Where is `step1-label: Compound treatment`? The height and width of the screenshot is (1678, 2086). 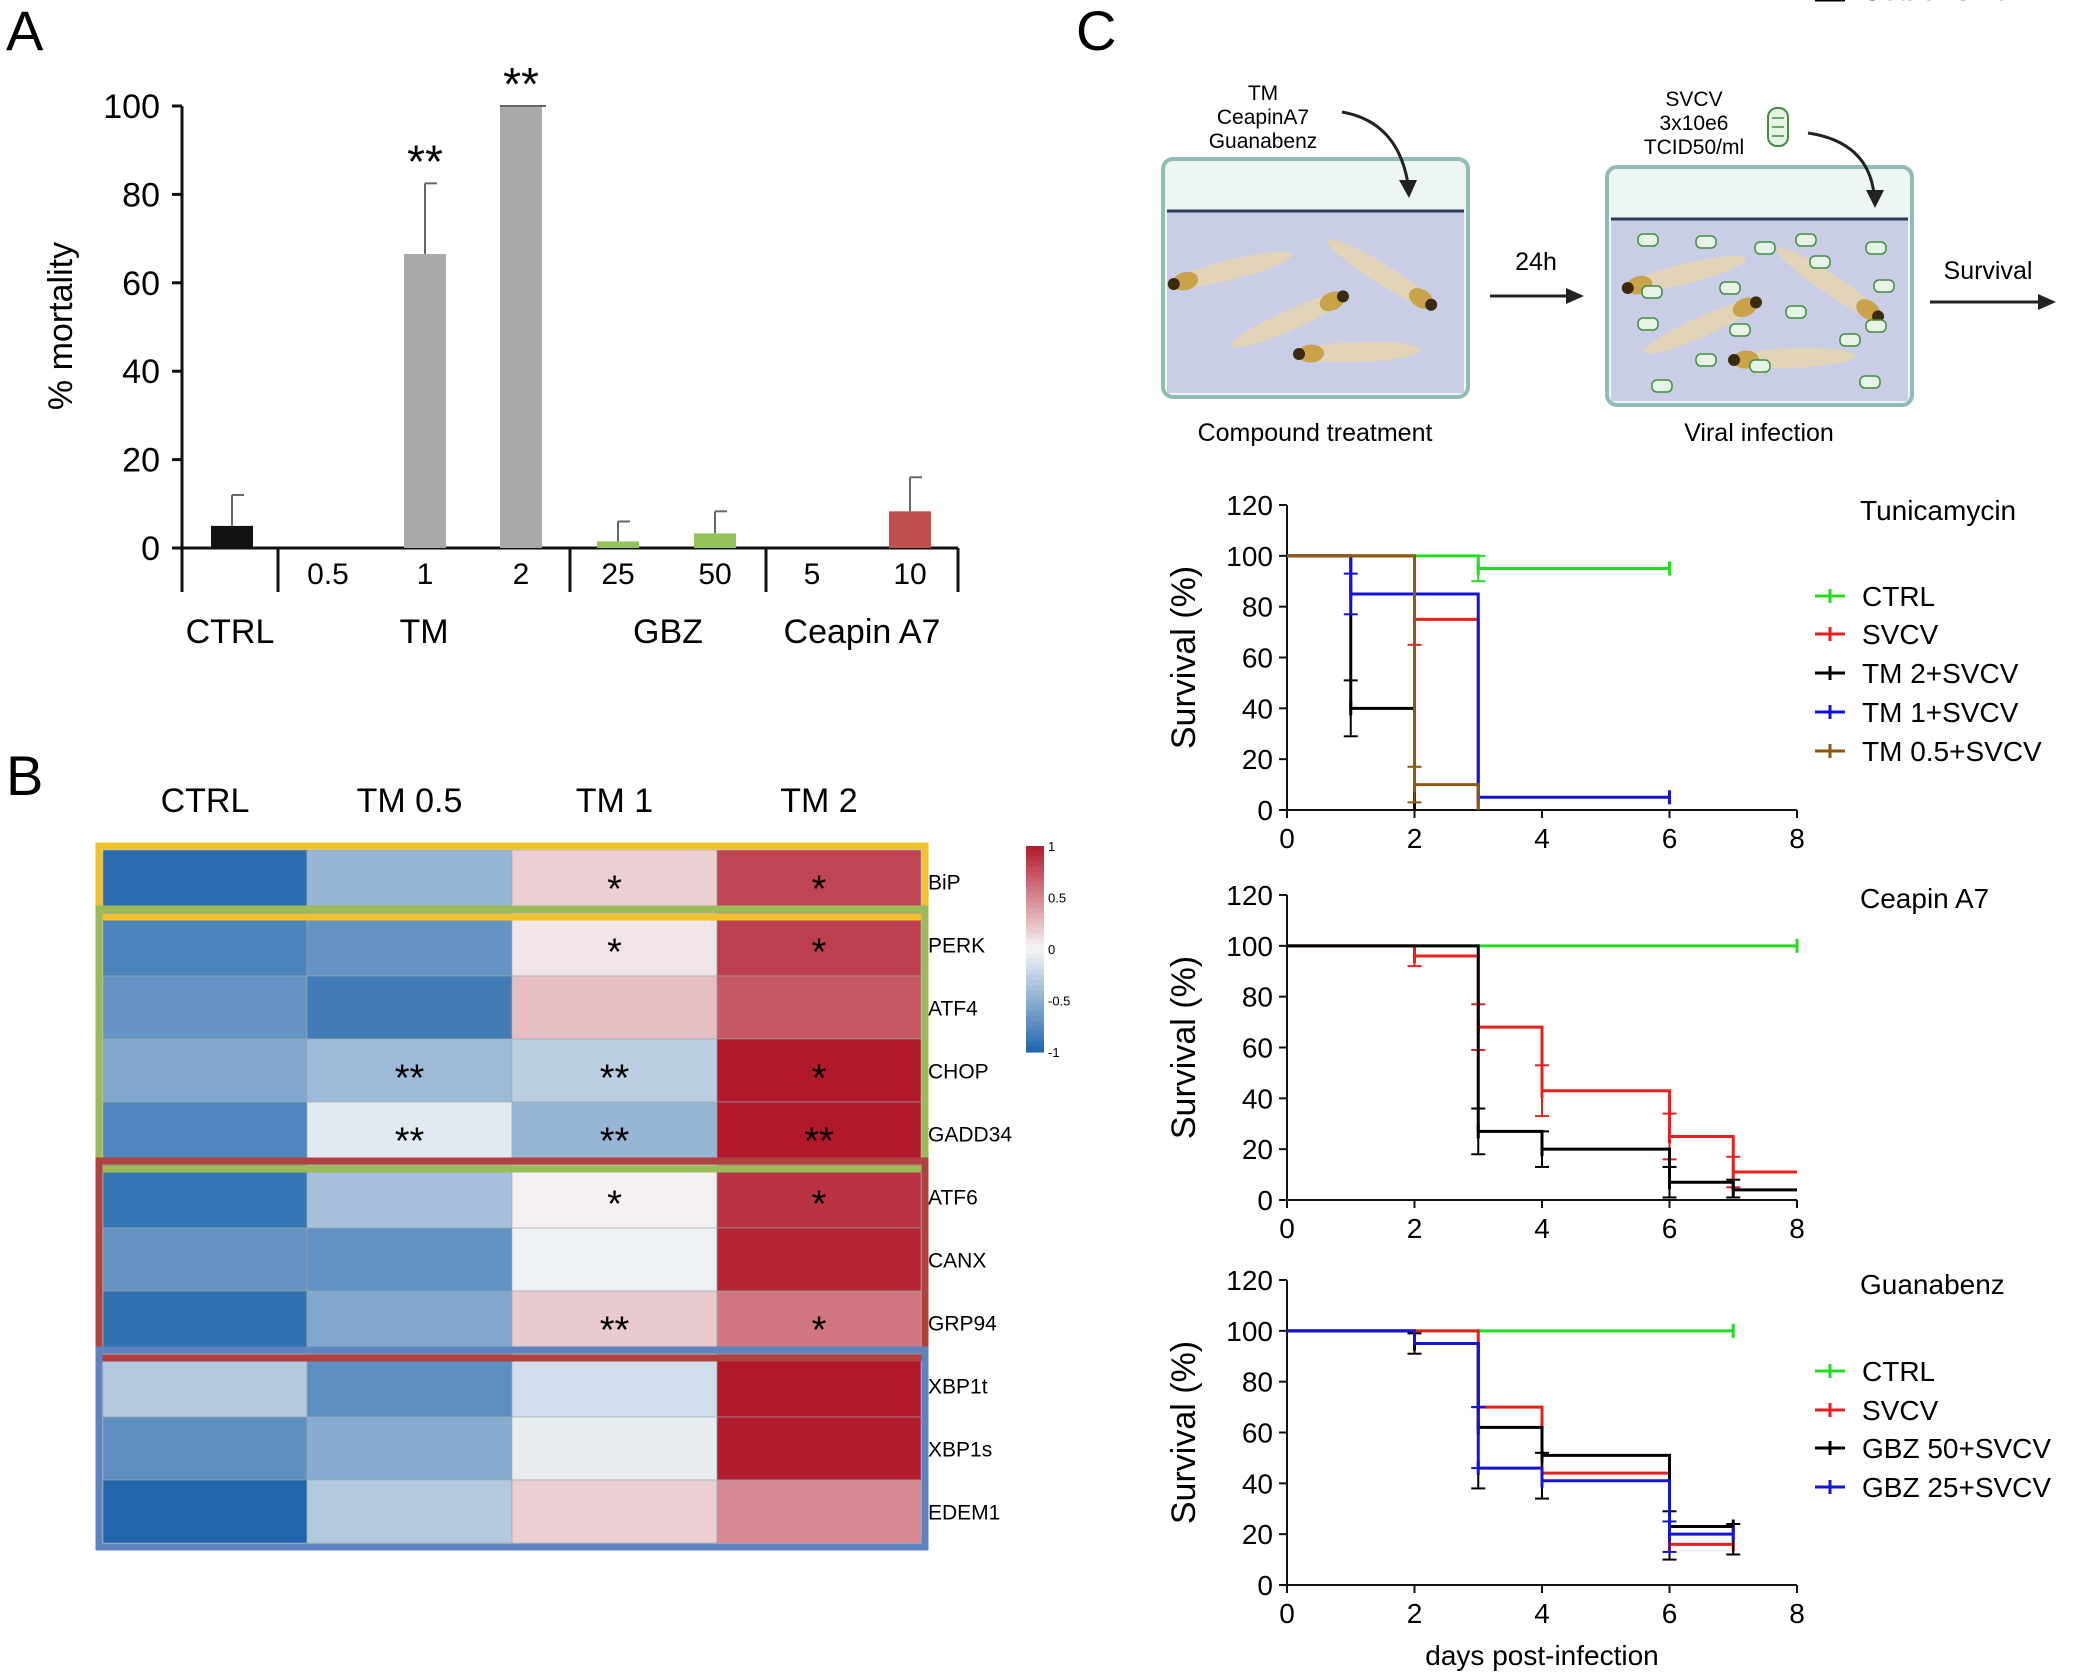
step1-label: Compound treatment is located at coordinates (1315, 433).